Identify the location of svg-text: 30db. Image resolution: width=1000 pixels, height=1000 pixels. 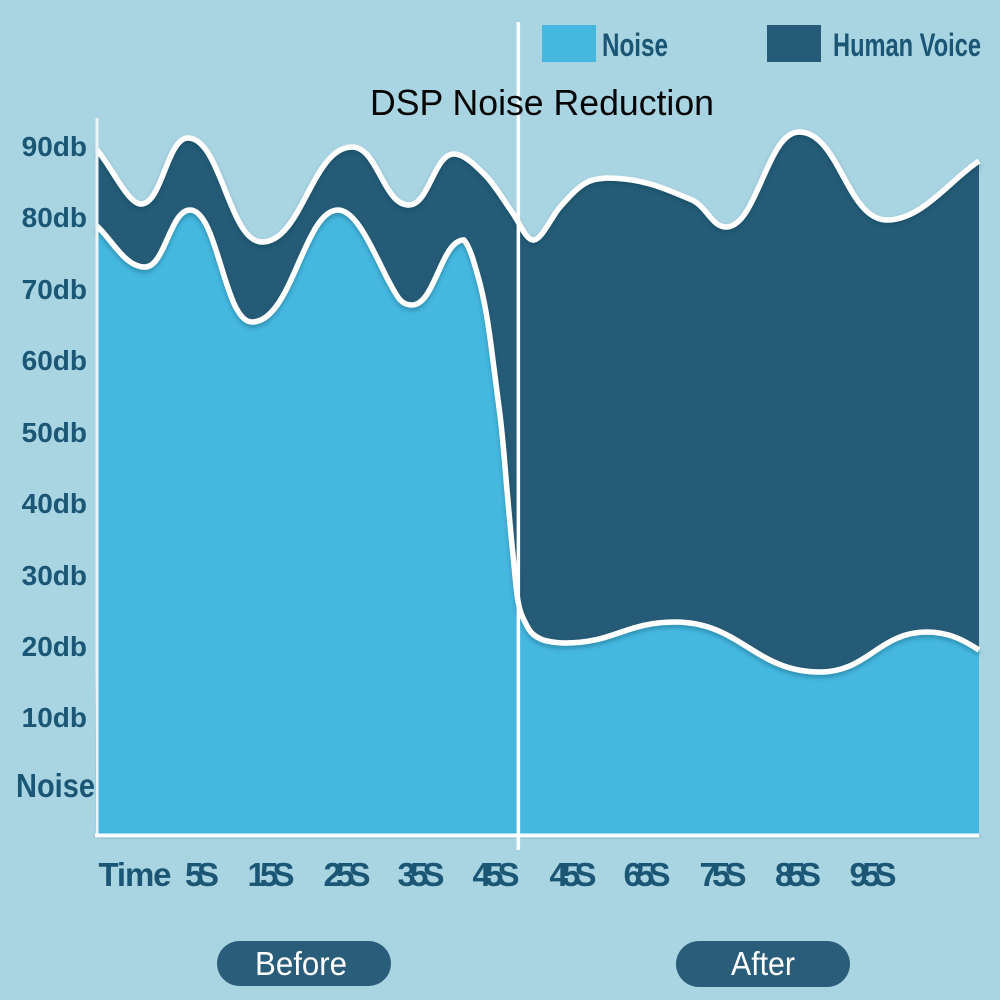
(54, 575).